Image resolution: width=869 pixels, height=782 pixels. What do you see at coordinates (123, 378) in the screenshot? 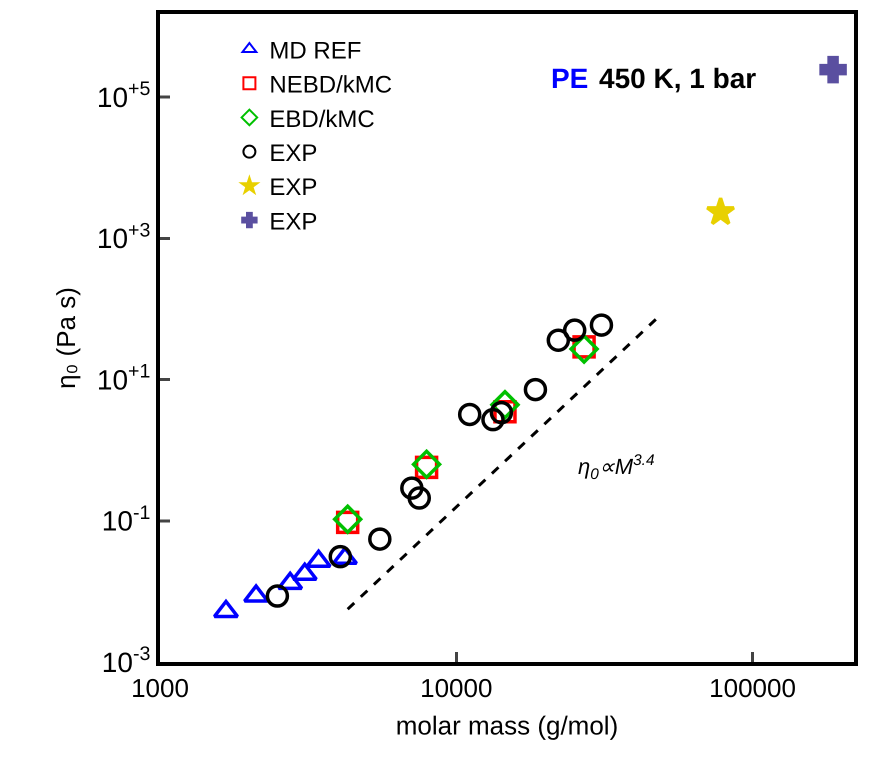
I see `y-tick-label: 10$^{+1}$` at bounding box center [123, 378].